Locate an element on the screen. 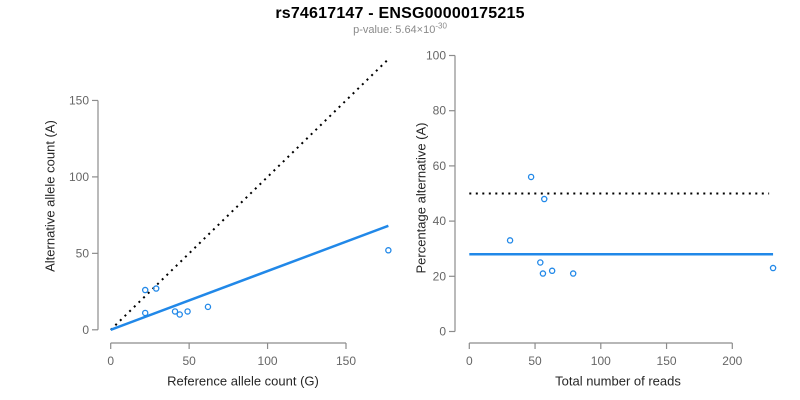 The image size is (800, 400). p-value-text: p-value: 5.64×10 is located at coordinates (394, 30).